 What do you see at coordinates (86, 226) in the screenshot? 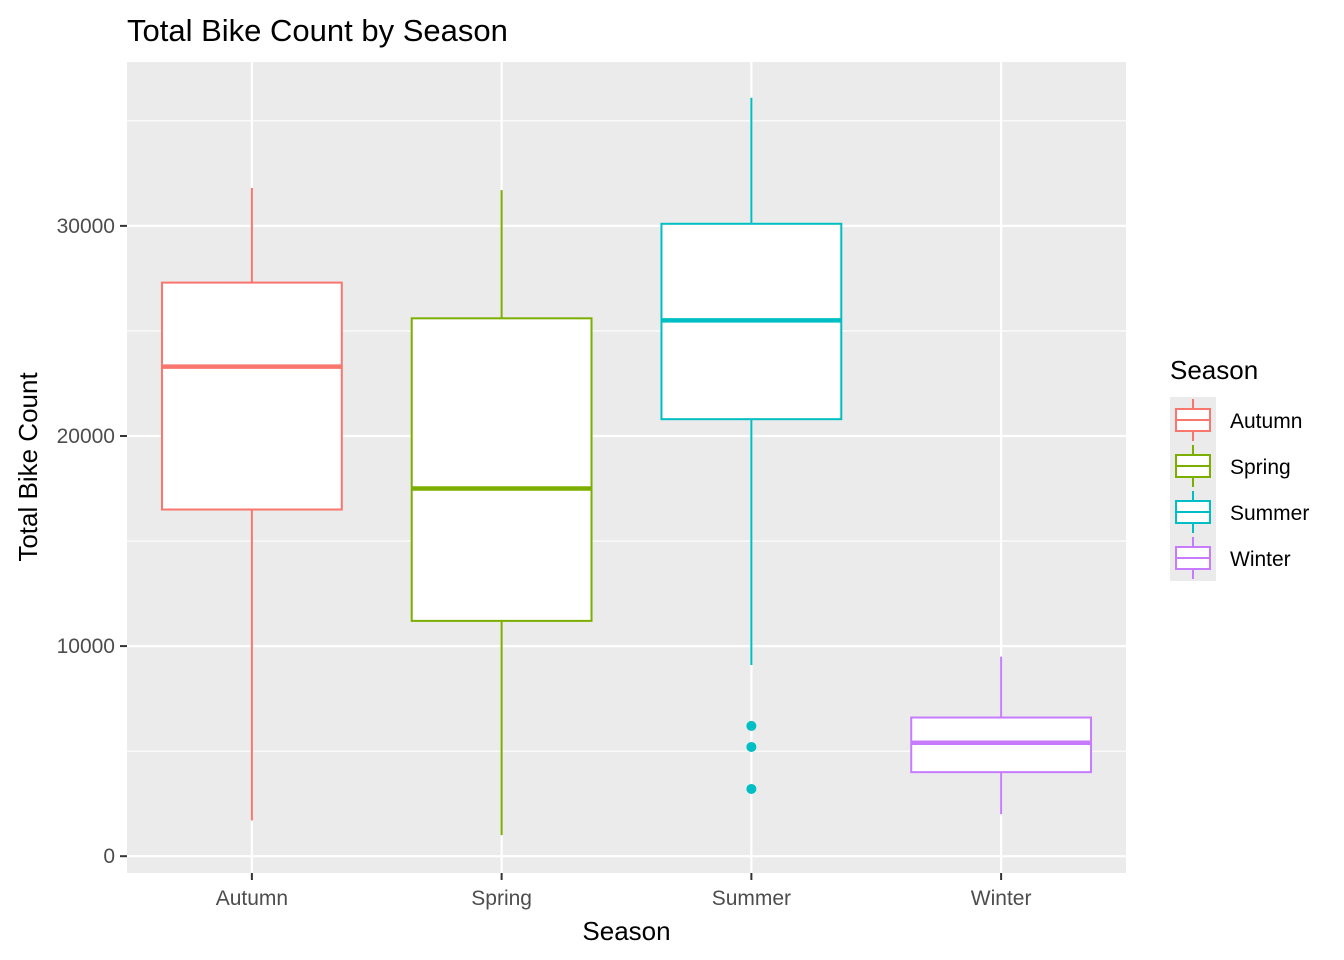
I see `y-tick-label: 30000` at bounding box center [86, 226].